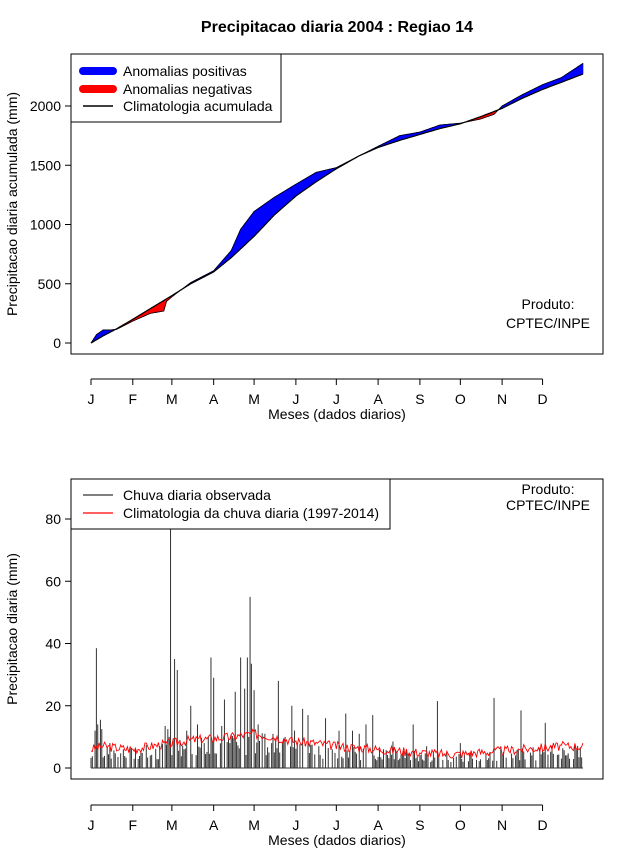 The image size is (640, 850). Describe the element at coordinates (133, 825) in the screenshot. I see `bottom-x-tick-label: F` at that location.